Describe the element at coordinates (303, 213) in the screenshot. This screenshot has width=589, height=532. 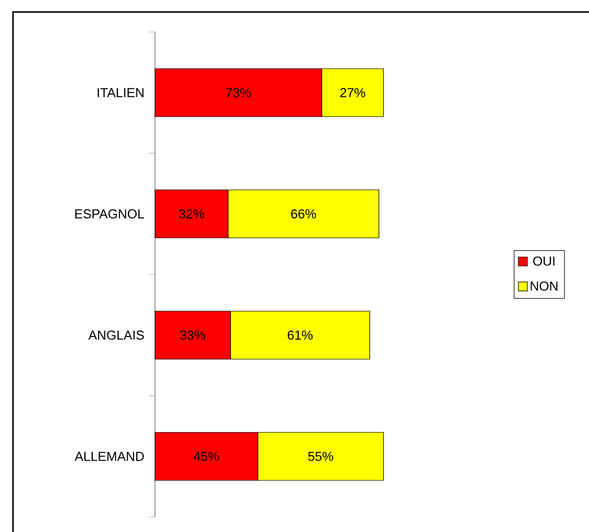
I see `data-label: 66%` at that location.